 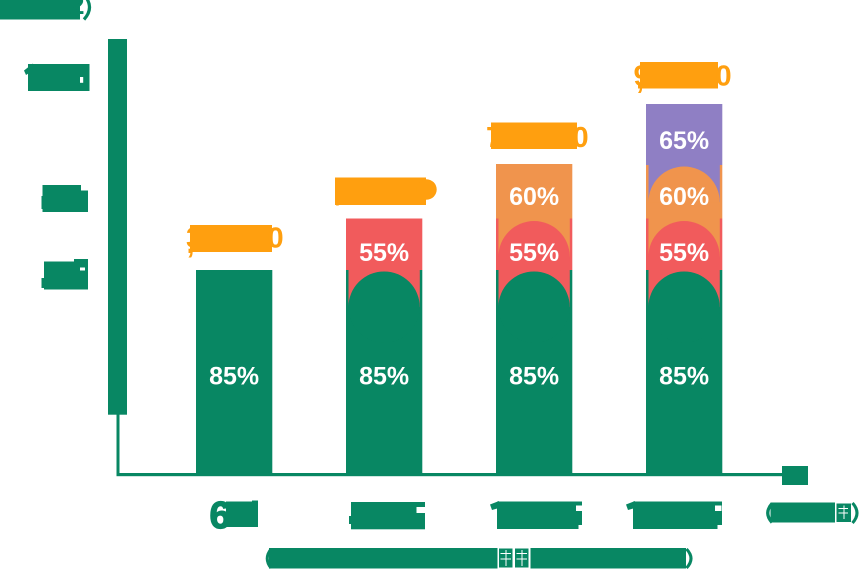 What do you see at coordinates (77, 10) in the screenshot?
I see `svg-text: 2` at bounding box center [77, 10].